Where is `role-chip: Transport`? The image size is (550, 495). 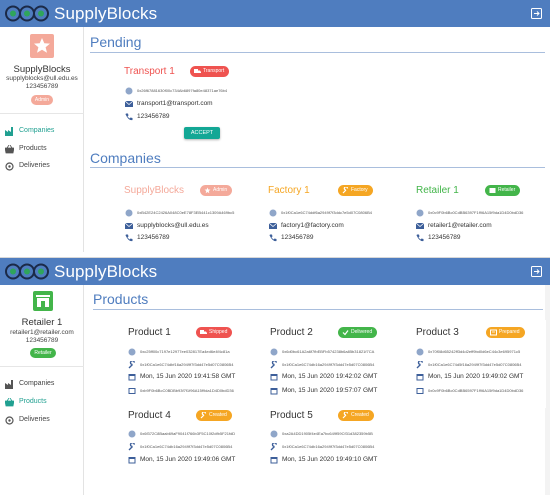
role-chip: Transport is located at coordinates (210, 71).